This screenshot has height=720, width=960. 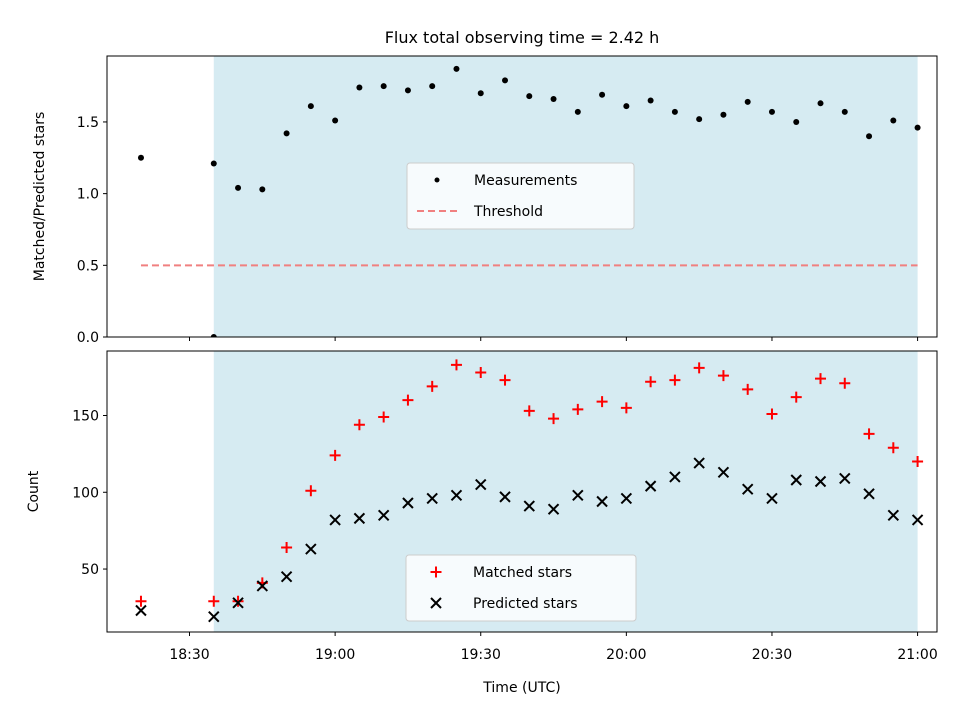 What do you see at coordinates (917, 655) in the screenshot?
I see `x-tick-label: 21:00` at bounding box center [917, 655].